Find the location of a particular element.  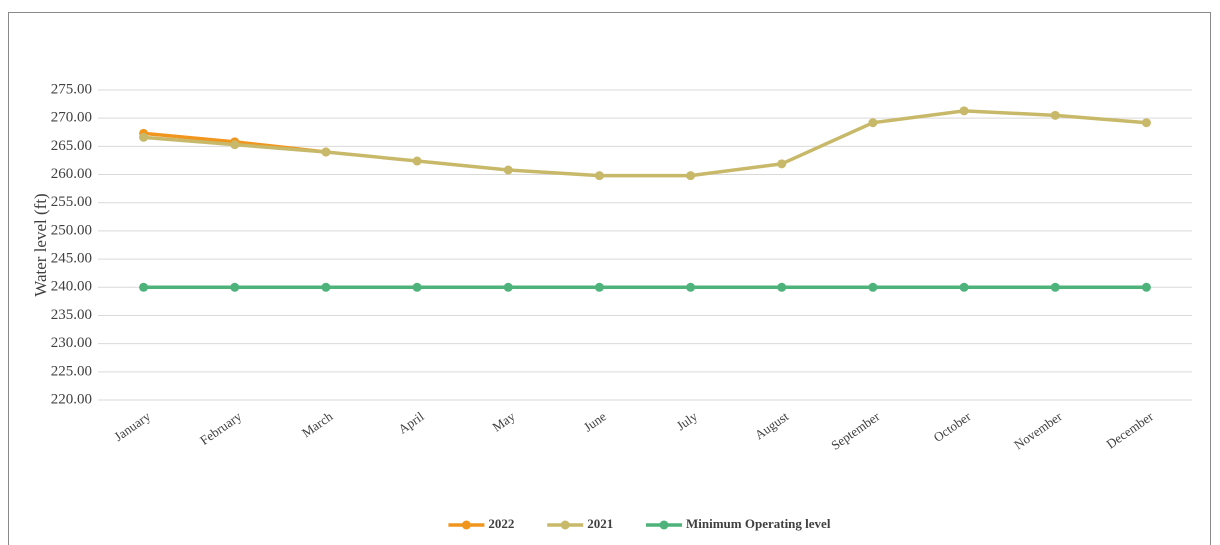

x-tick-label: October is located at coordinates (952, 426).